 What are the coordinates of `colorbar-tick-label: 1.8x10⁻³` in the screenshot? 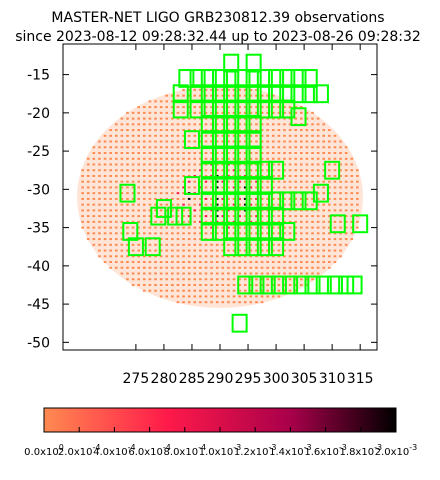 It's located at (361, 450).